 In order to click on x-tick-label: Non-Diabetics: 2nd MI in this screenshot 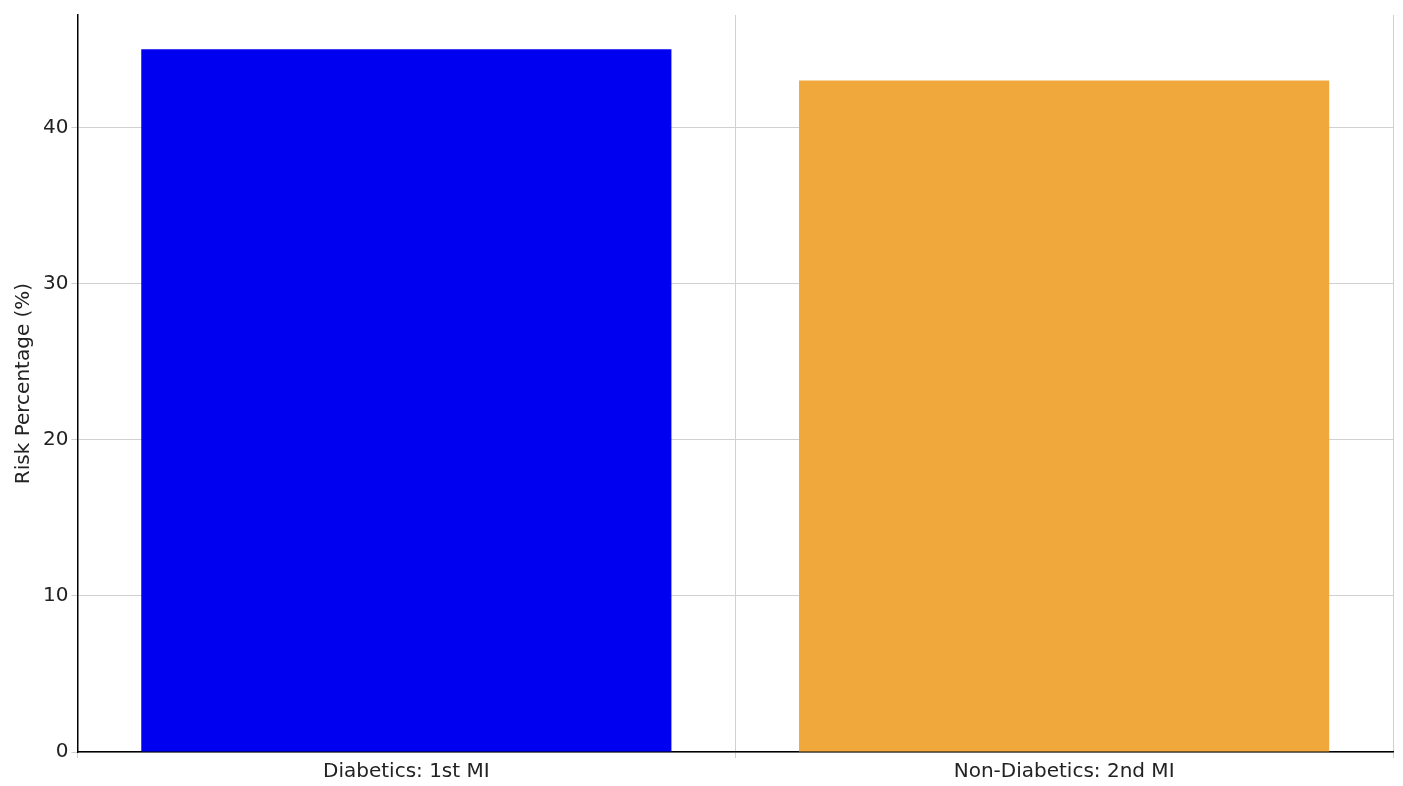, I will do `click(1064, 770)`.